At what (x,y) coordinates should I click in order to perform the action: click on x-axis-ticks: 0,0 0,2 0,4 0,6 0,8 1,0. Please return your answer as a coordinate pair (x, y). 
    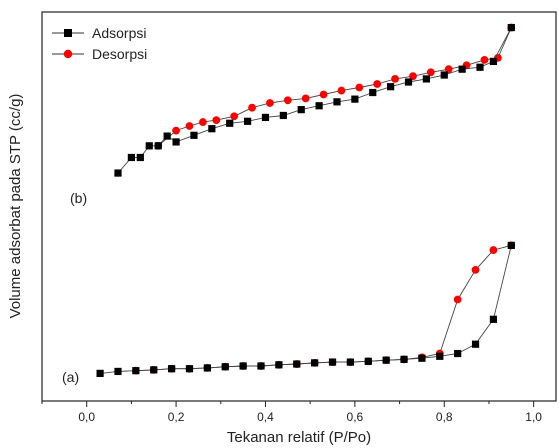
    Looking at the image, I should click on (291, 412).